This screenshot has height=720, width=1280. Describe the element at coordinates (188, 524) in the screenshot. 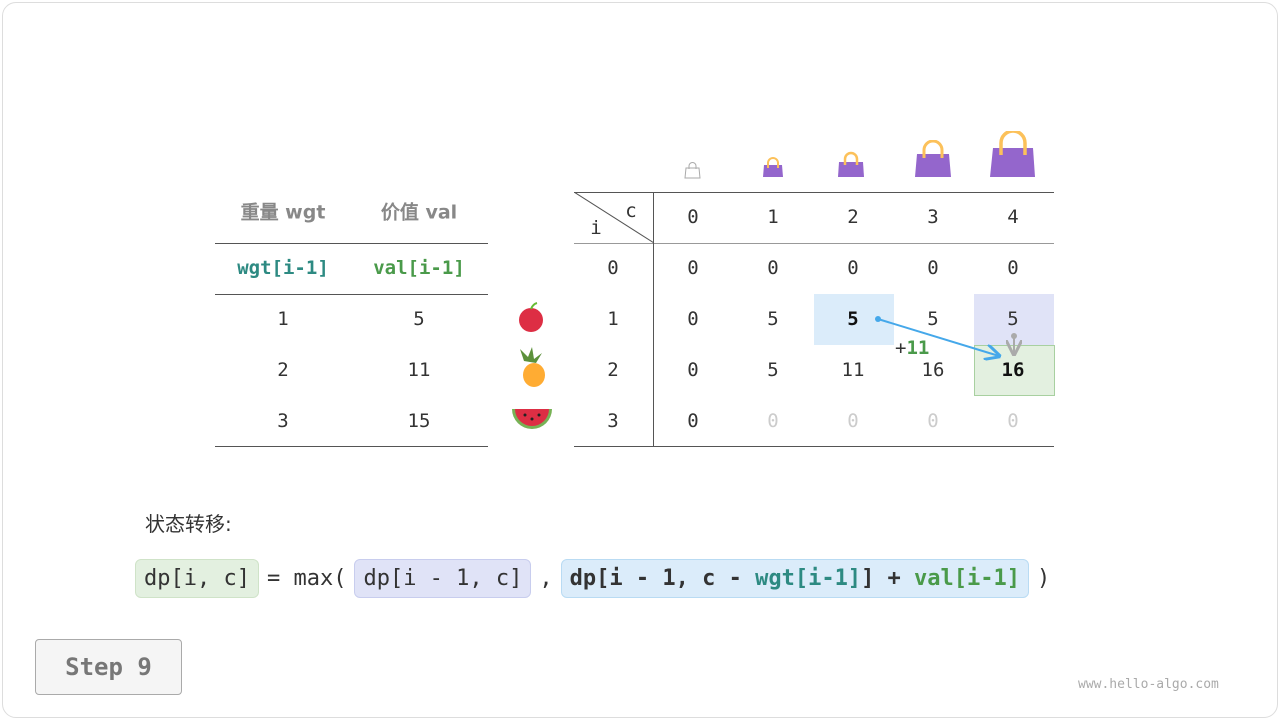

I see `transition-label: 状态转移:` at that location.